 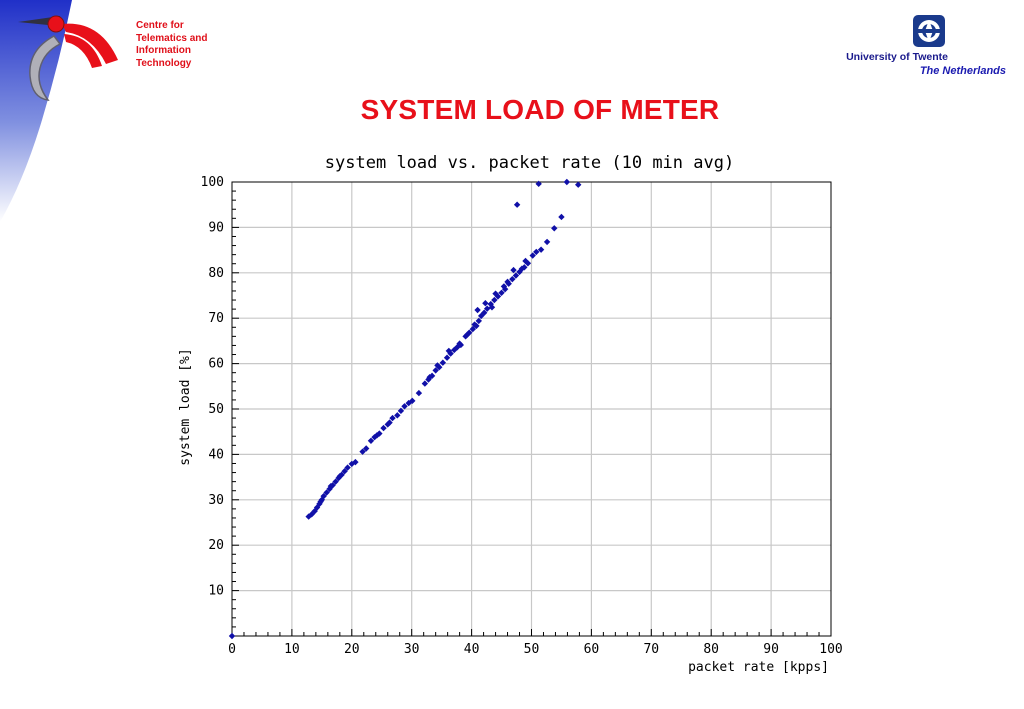 What do you see at coordinates (540, 109) in the screenshot?
I see `slide-title: SYSTEM LOAD OF METER` at bounding box center [540, 109].